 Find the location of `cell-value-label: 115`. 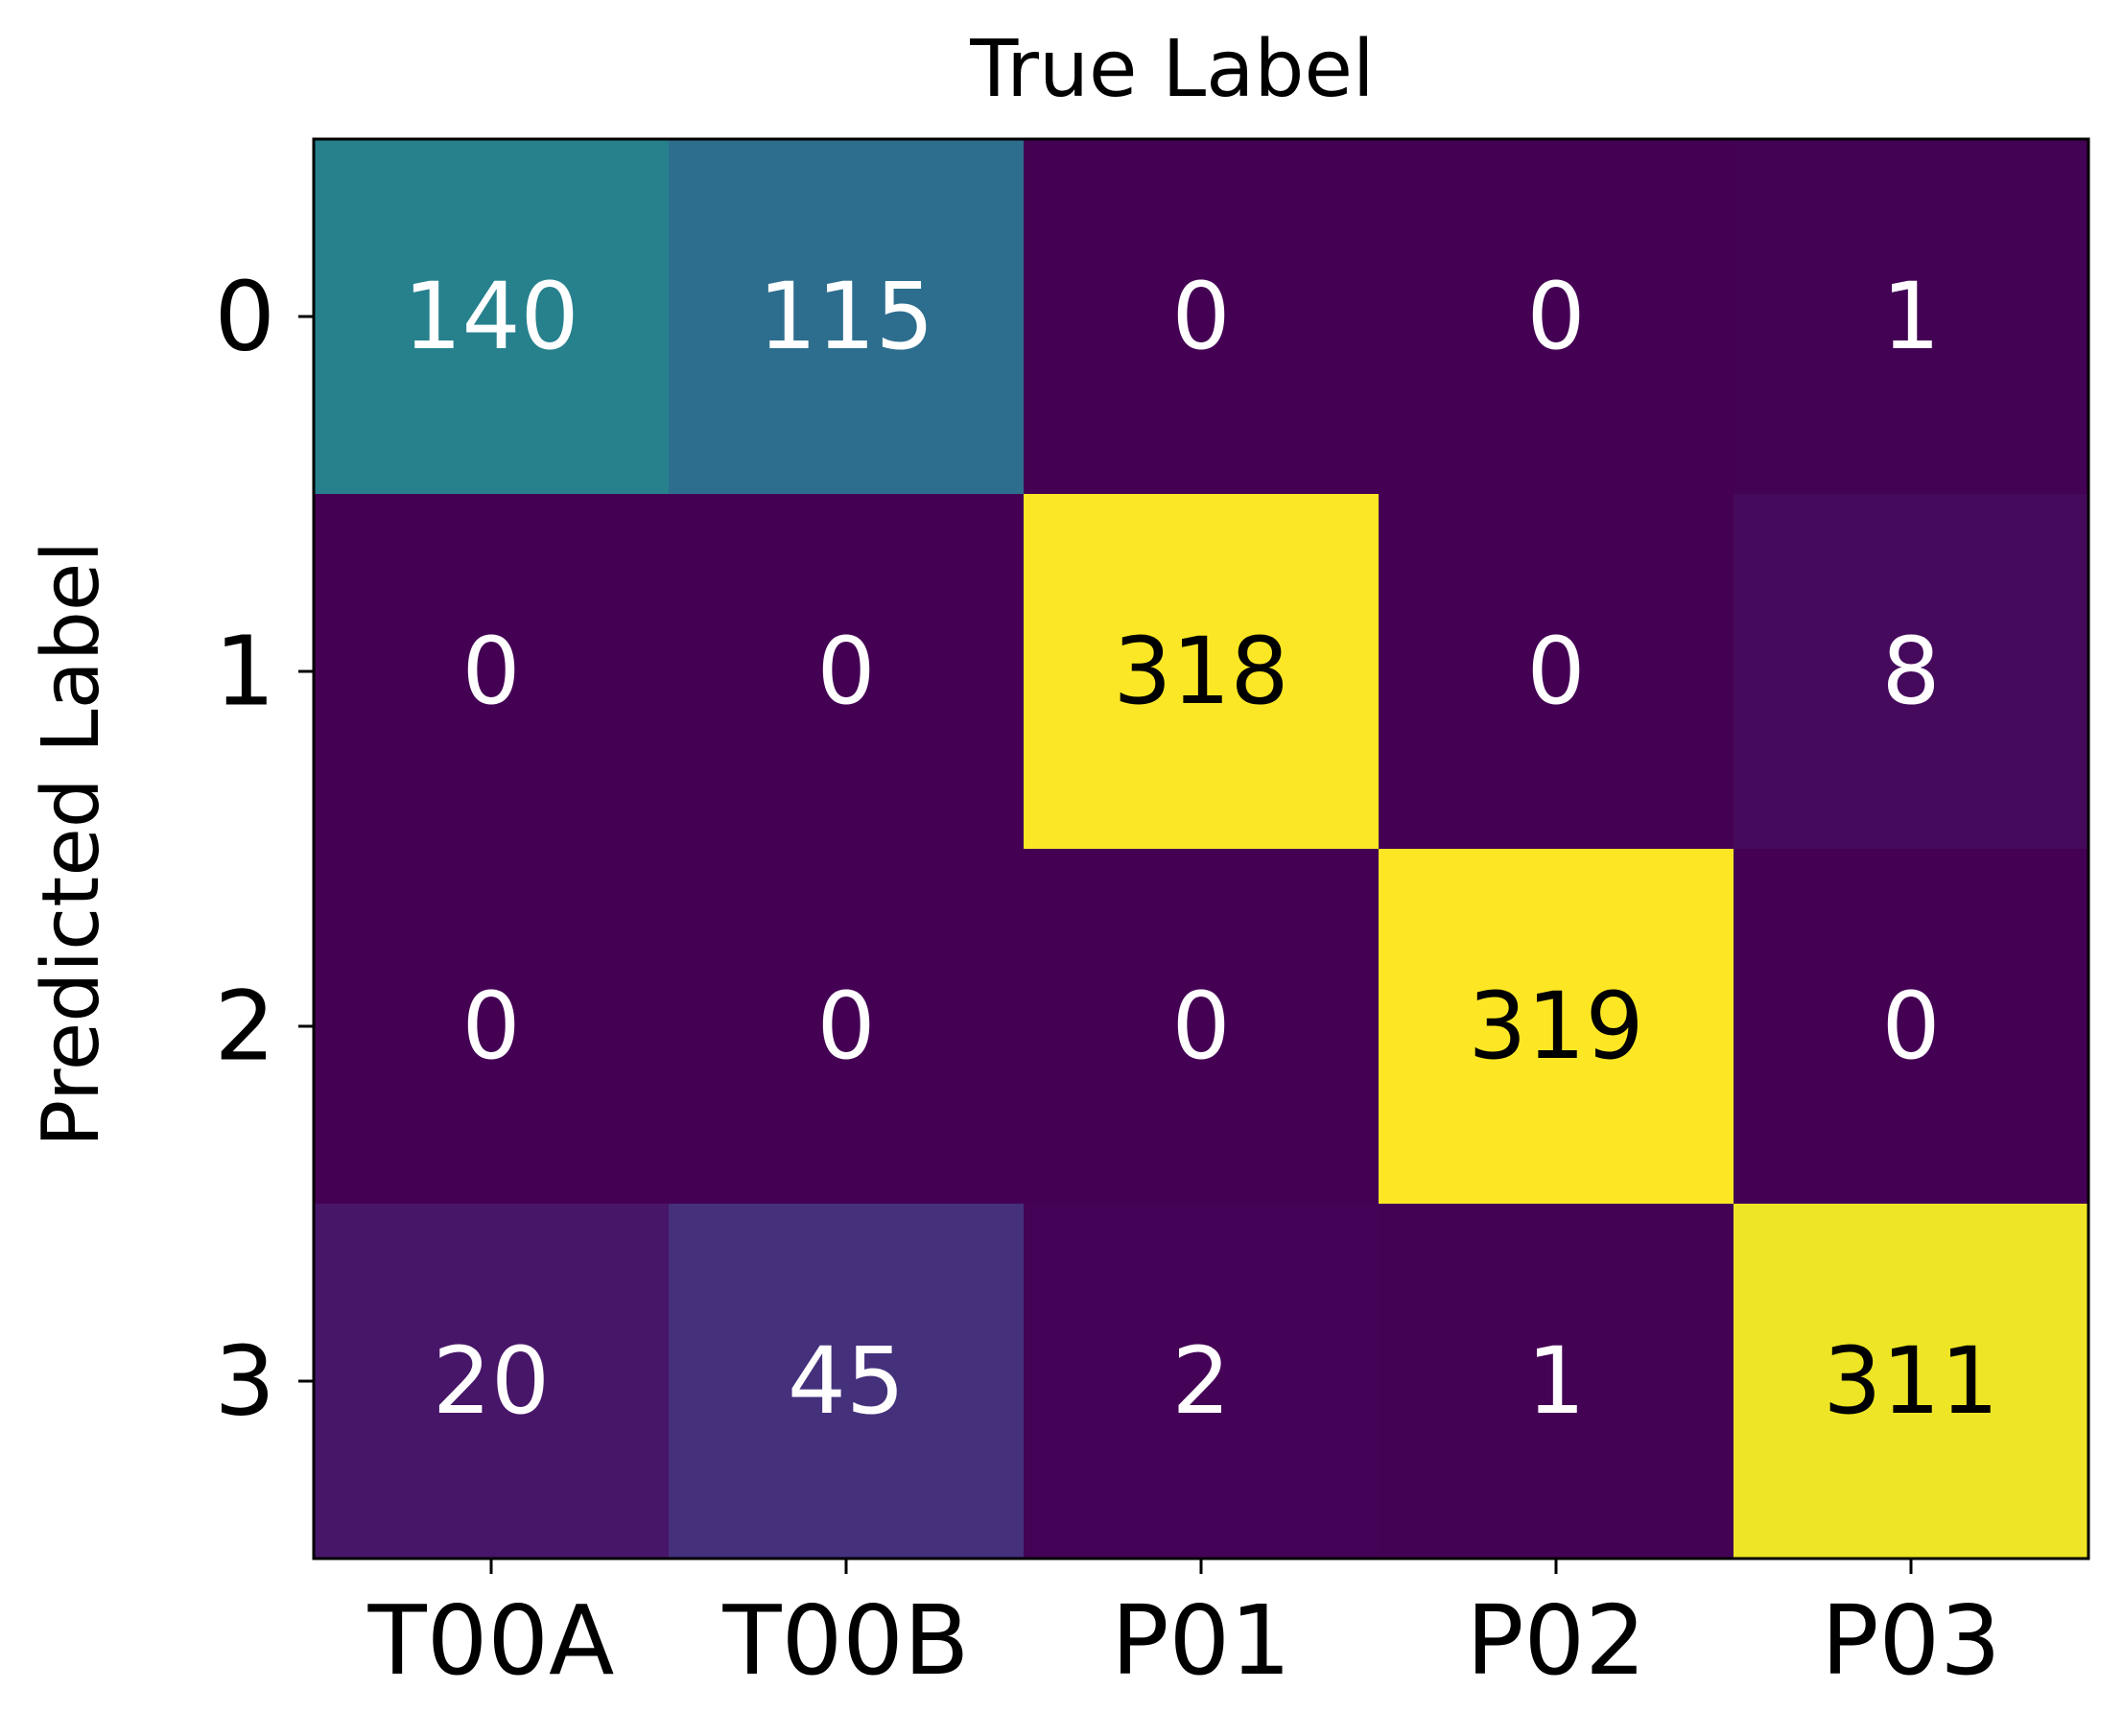

cell-value-label: 115 is located at coordinates (846, 316).